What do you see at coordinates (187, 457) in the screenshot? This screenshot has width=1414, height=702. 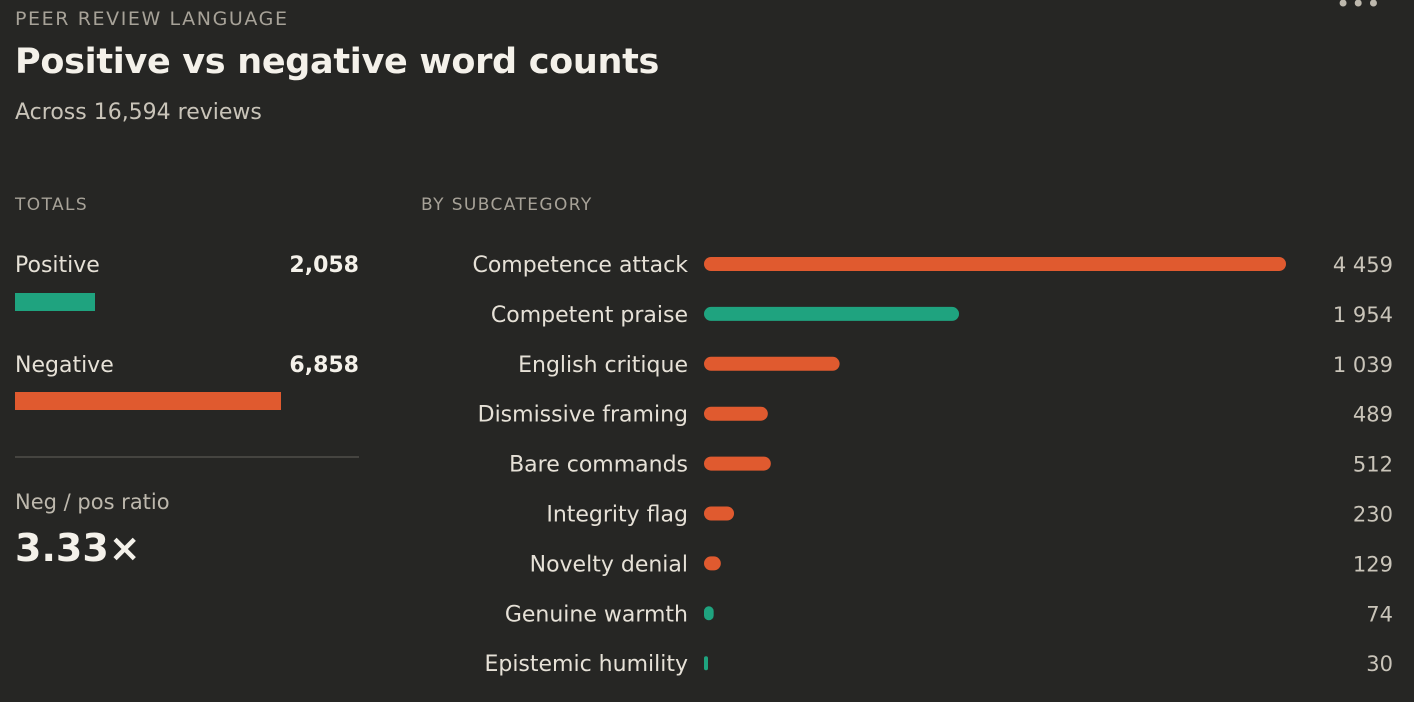 I see `totals-divider` at bounding box center [187, 457].